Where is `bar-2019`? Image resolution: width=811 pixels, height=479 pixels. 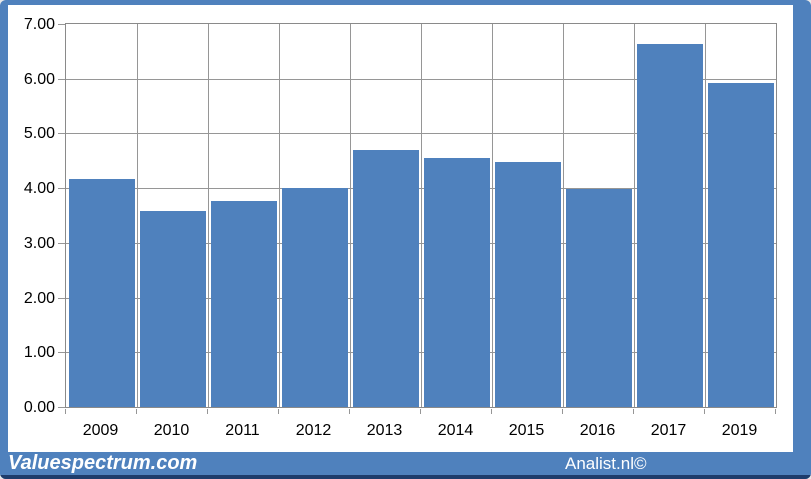 bar-2019 is located at coordinates (740, 245).